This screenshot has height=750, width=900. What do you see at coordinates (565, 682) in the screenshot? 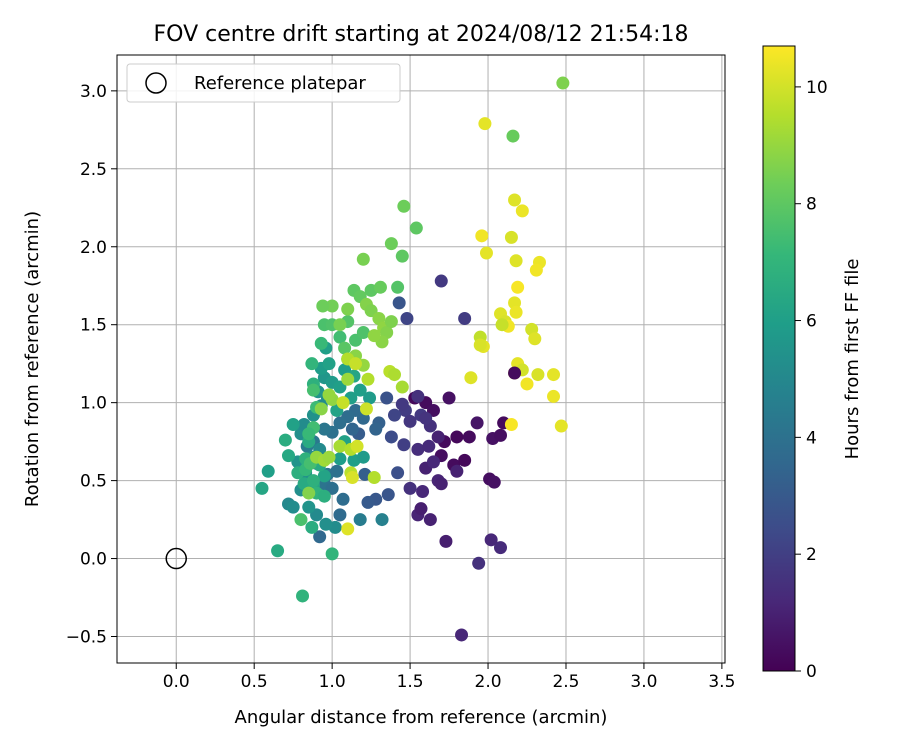
I see `x-tick-label: 2.5` at bounding box center [565, 682].